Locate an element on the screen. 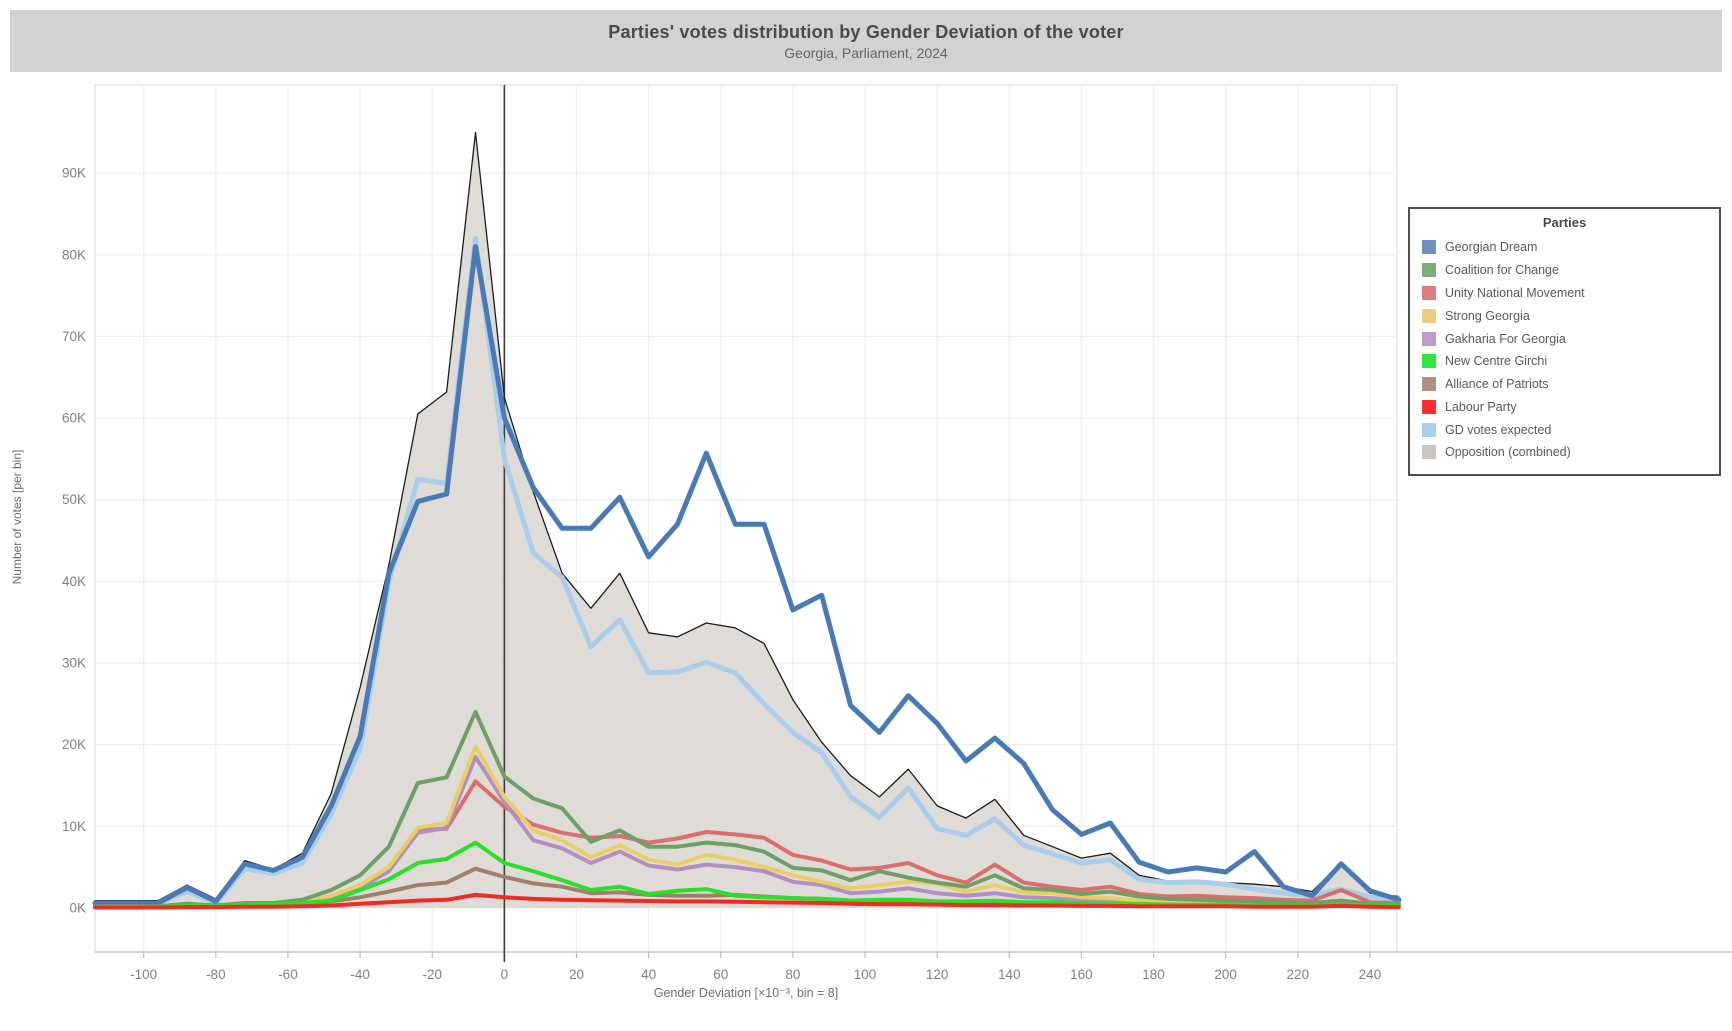 The height and width of the screenshot is (1031, 1732). y-tick-label: 40K is located at coordinates (74, 581).